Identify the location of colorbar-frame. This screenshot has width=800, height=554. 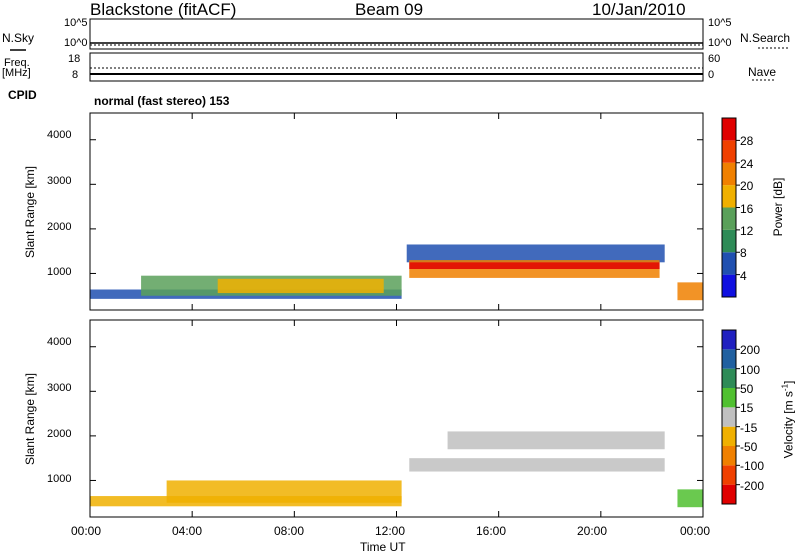
(729, 417).